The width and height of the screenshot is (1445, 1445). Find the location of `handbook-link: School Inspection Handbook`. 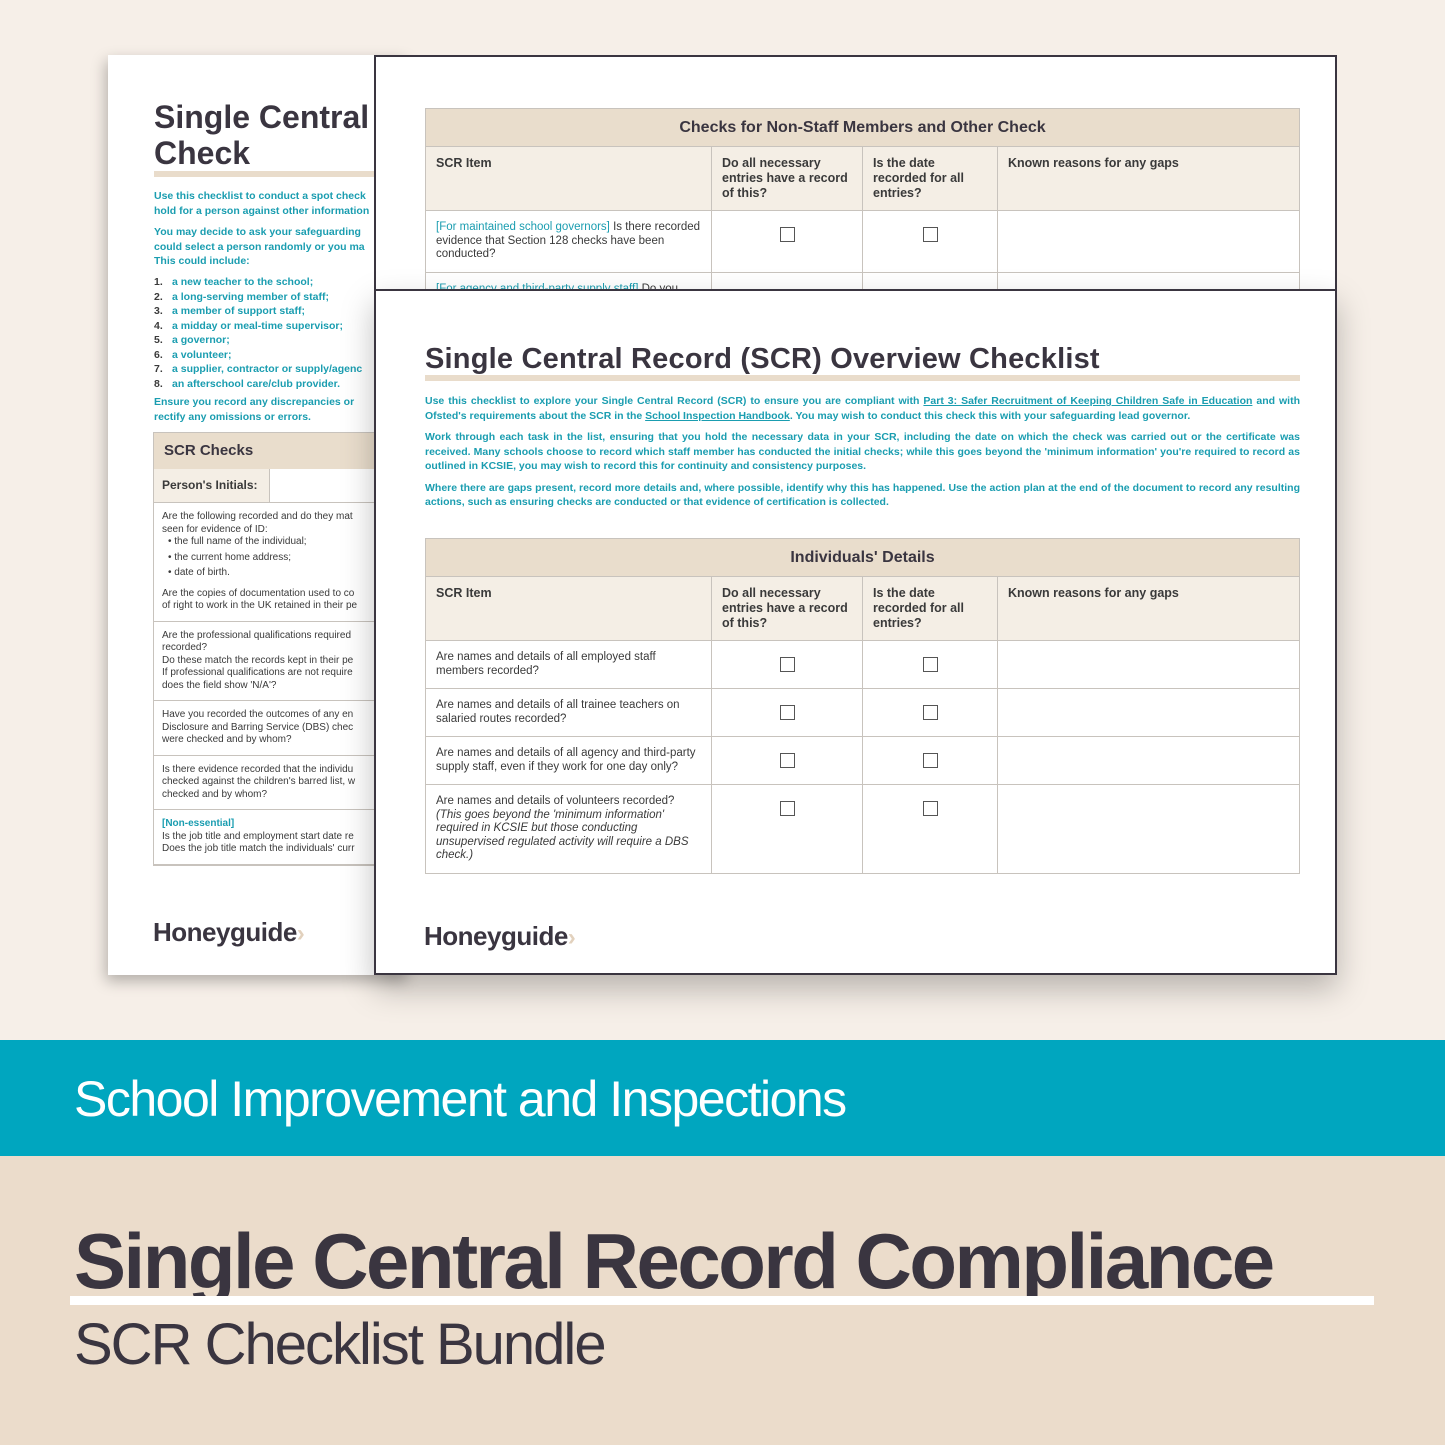

handbook-link: School Inspection Handbook is located at coordinates (717, 415).